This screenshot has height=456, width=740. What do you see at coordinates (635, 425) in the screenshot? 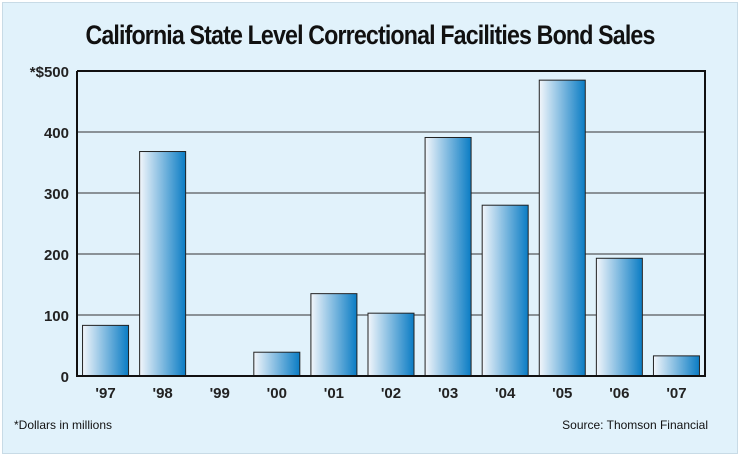
I see `source-note: Source: Thomson Financial` at bounding box center [635, 425].